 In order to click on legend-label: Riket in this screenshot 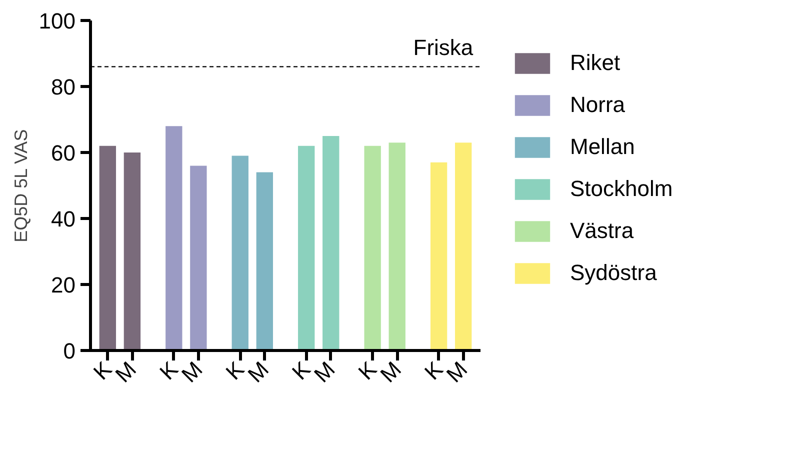, I will do `click(595, 63)`.